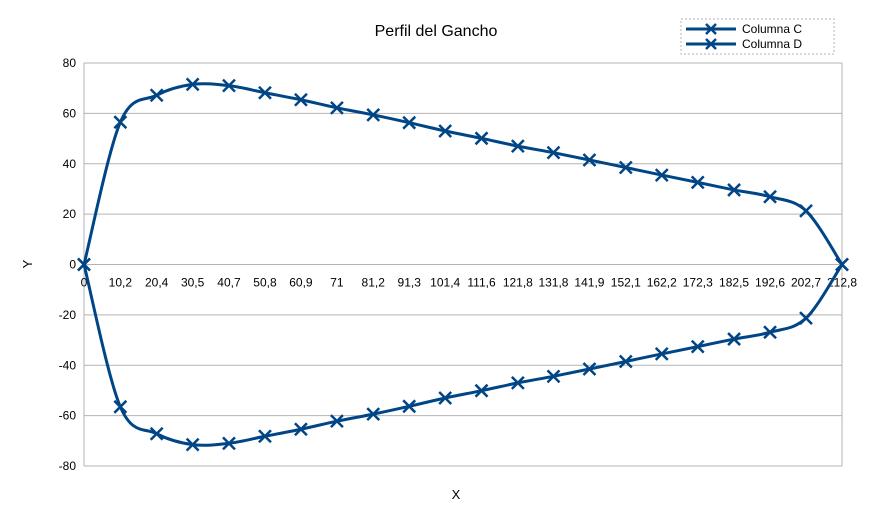 The width and height of the screenshot is (874, 521). I want to click on legend-item-2: Columna D, so click(744, 44).